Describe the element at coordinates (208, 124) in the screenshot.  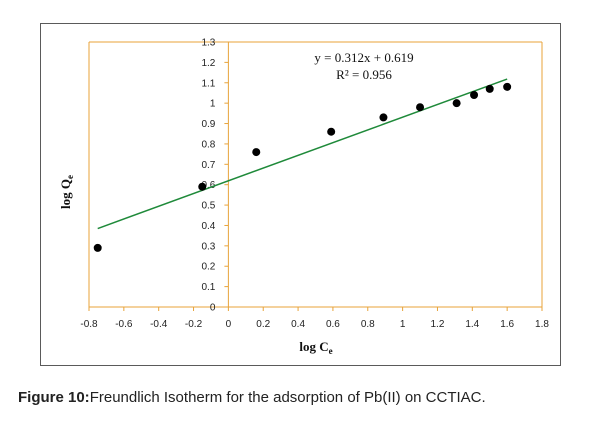
I see `y-tick-label: 0.9` at that location.